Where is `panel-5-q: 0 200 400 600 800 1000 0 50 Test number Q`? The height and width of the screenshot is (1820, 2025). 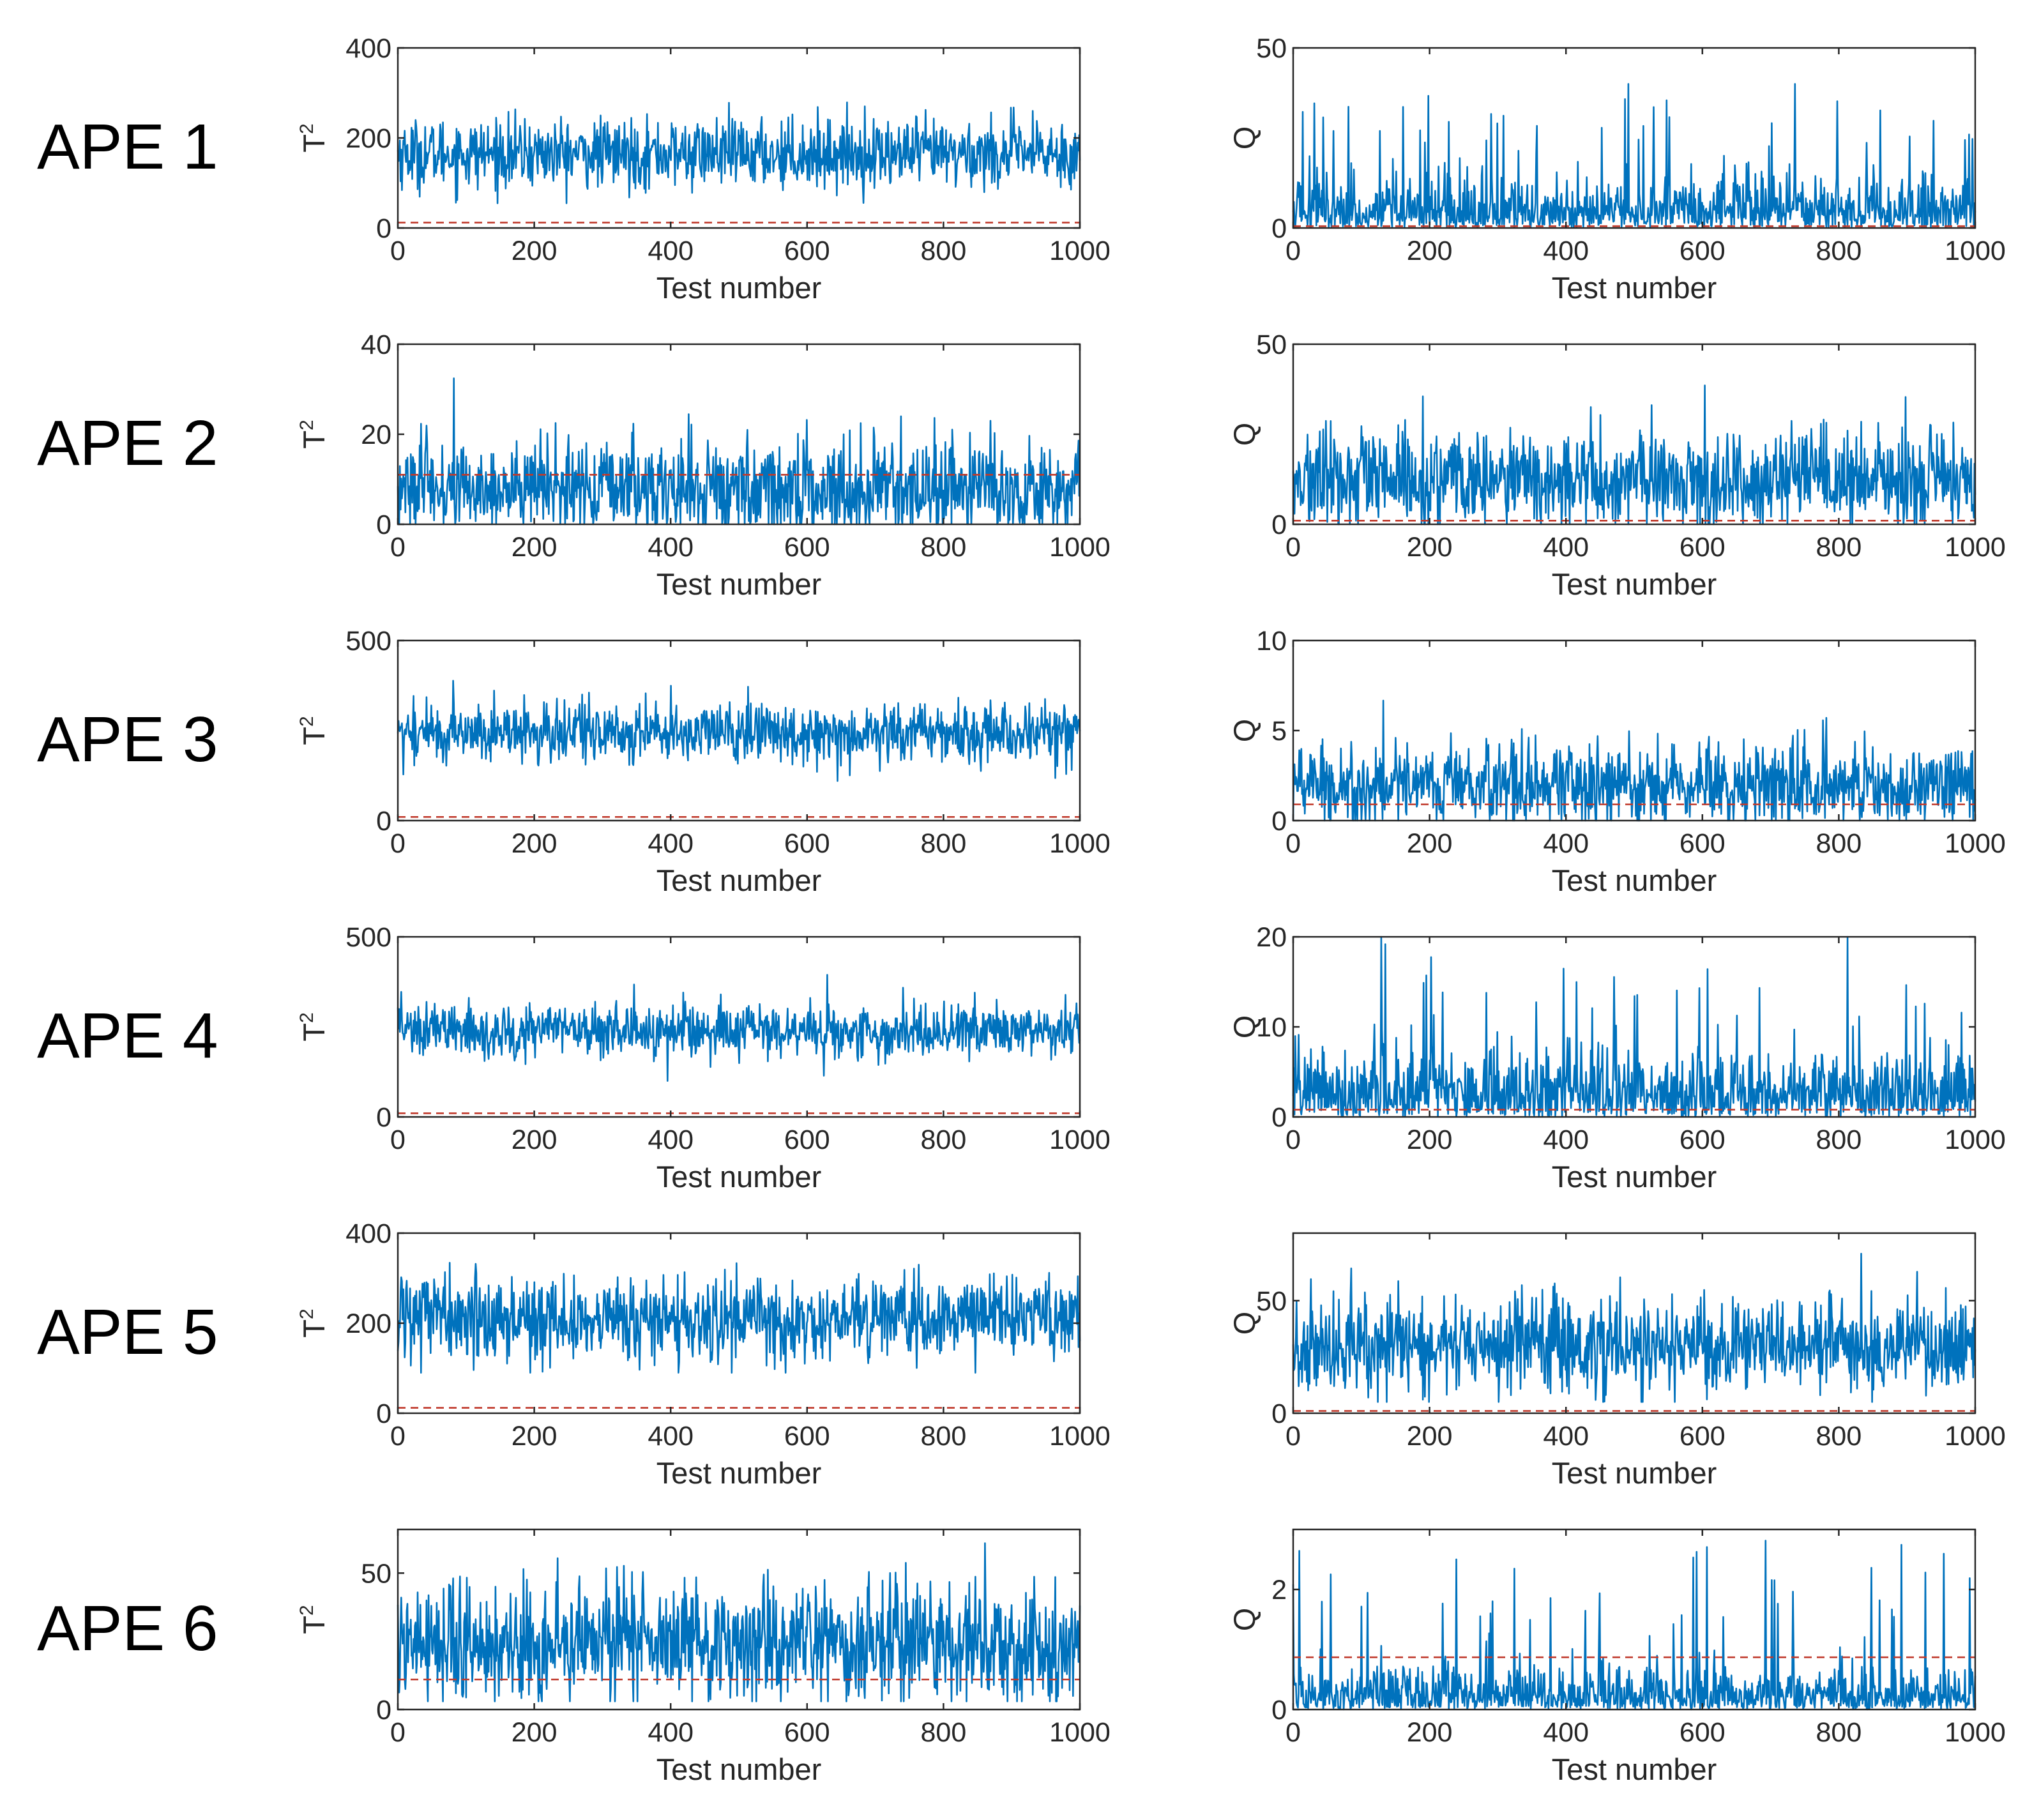
panel-5-q: 0 200 400 600 800 1000 0 50 Test number Q is located at coordinates (1616, 1361).